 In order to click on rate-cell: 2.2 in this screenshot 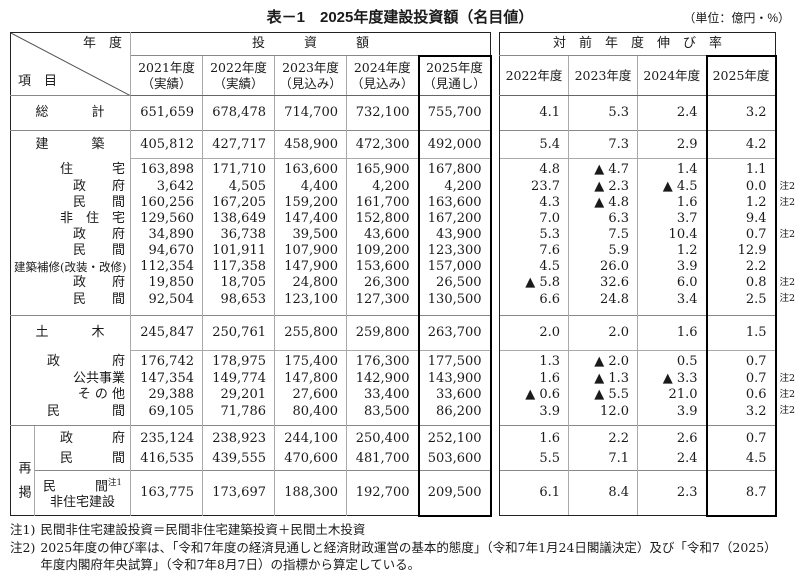, I will do `click(603, 436)`.